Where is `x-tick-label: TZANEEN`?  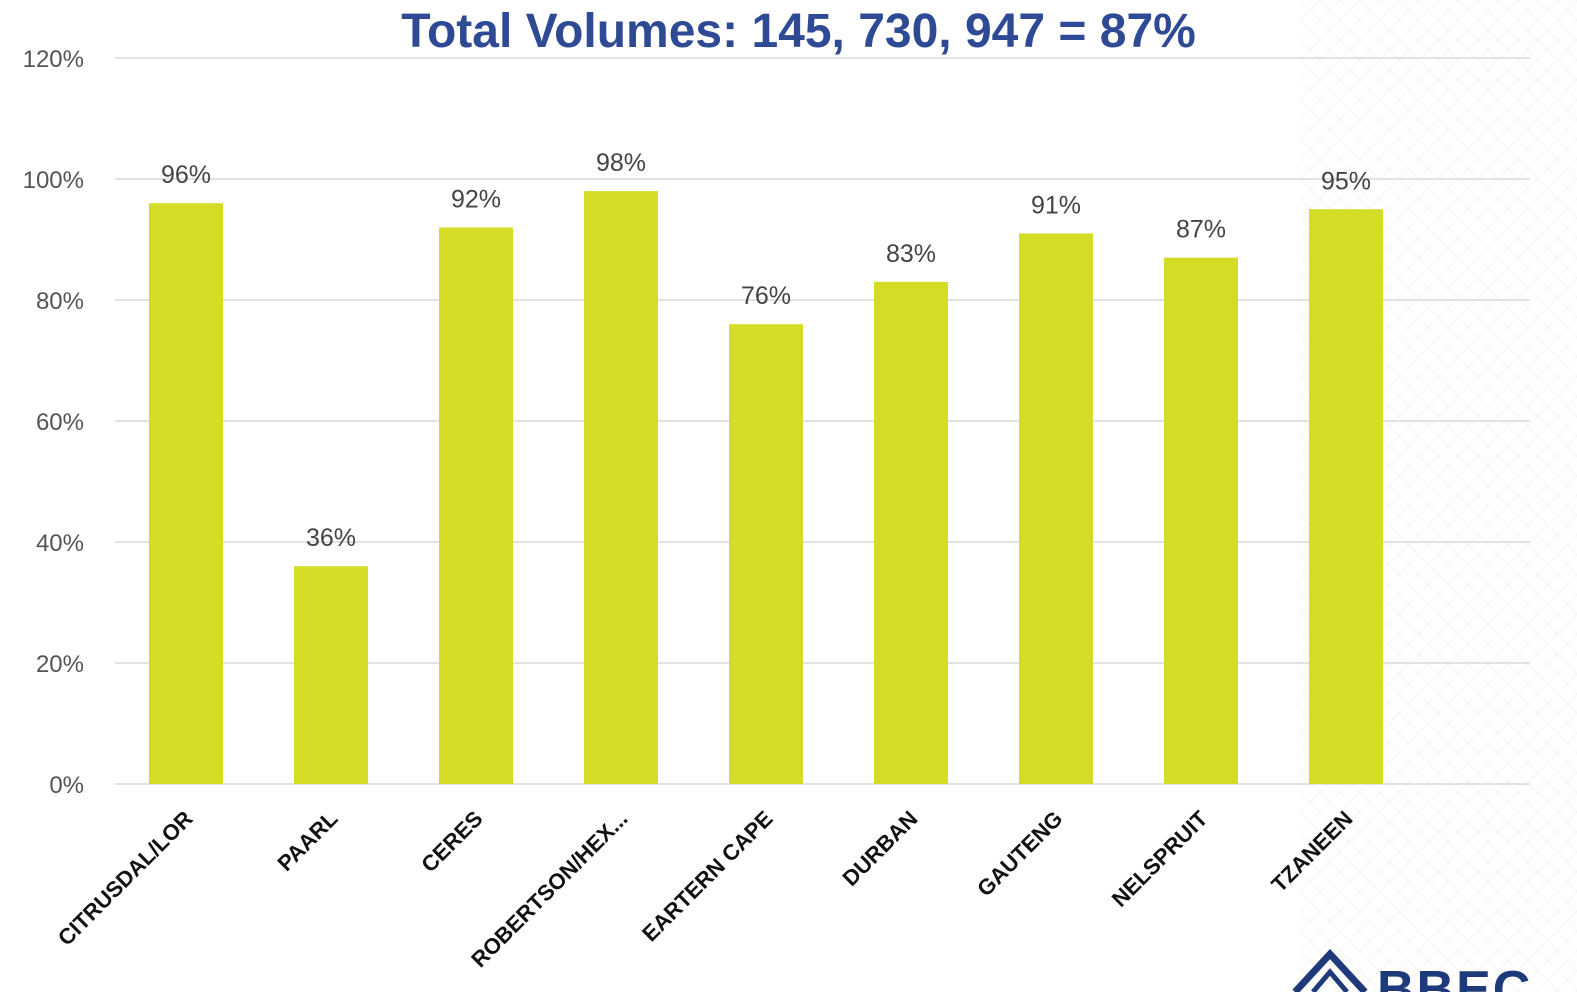
x-tick-label: TZANEEN is located at coordinates (1311, 851).